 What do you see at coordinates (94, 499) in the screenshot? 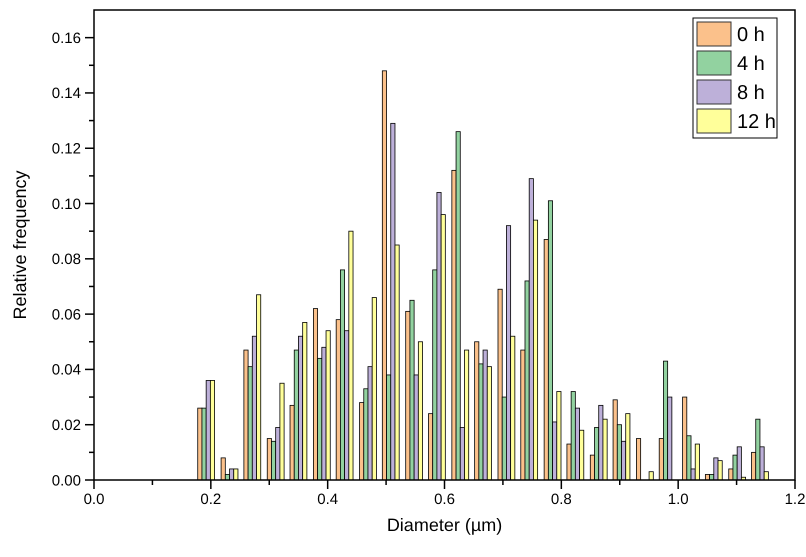
I see `x-tick-label: 0.0` at bounding box center [94, 499].